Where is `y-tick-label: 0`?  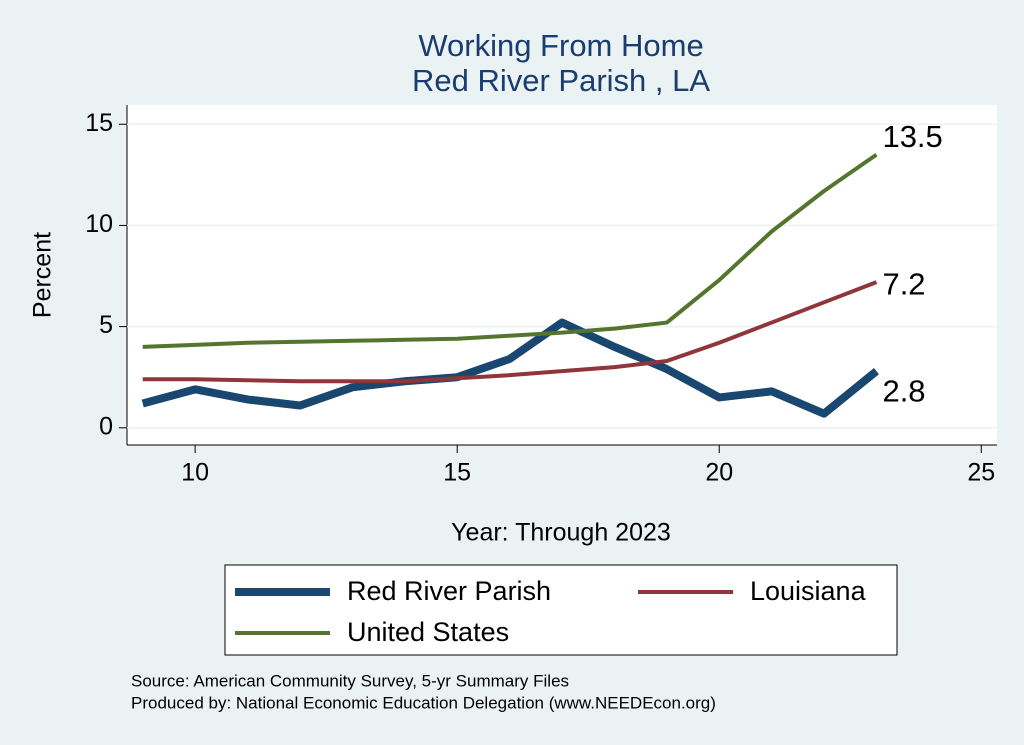
y-tick-label: 0 is located at coordinates (106, 426).